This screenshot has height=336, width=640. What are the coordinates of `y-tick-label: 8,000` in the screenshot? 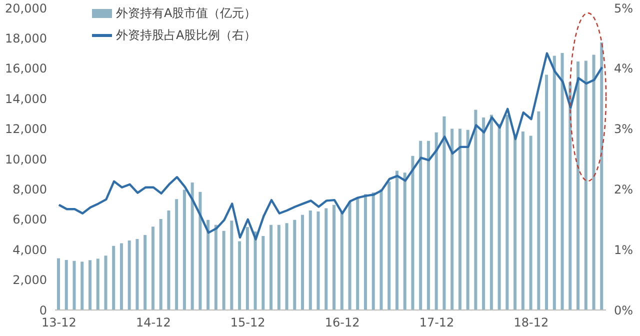 It's located at (29, 189).